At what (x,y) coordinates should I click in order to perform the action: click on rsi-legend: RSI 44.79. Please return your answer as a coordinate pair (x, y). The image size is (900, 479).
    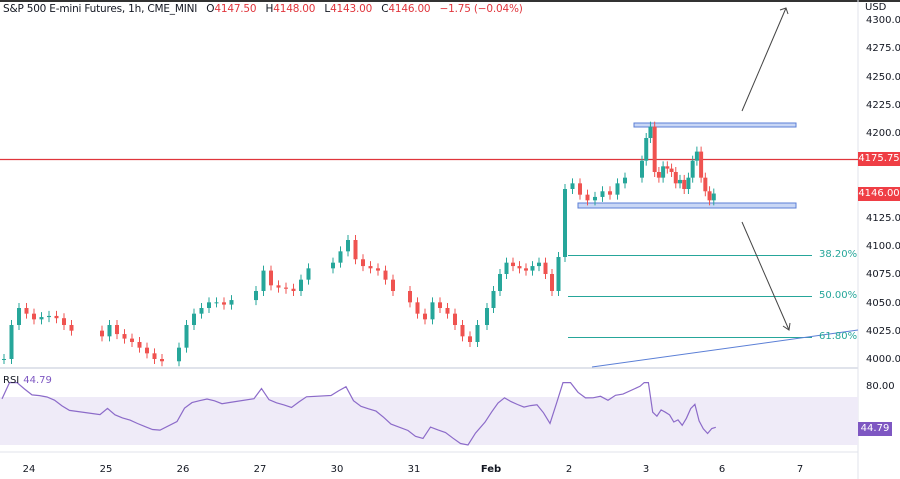
    Looking at the image, I should click on (27, 380).